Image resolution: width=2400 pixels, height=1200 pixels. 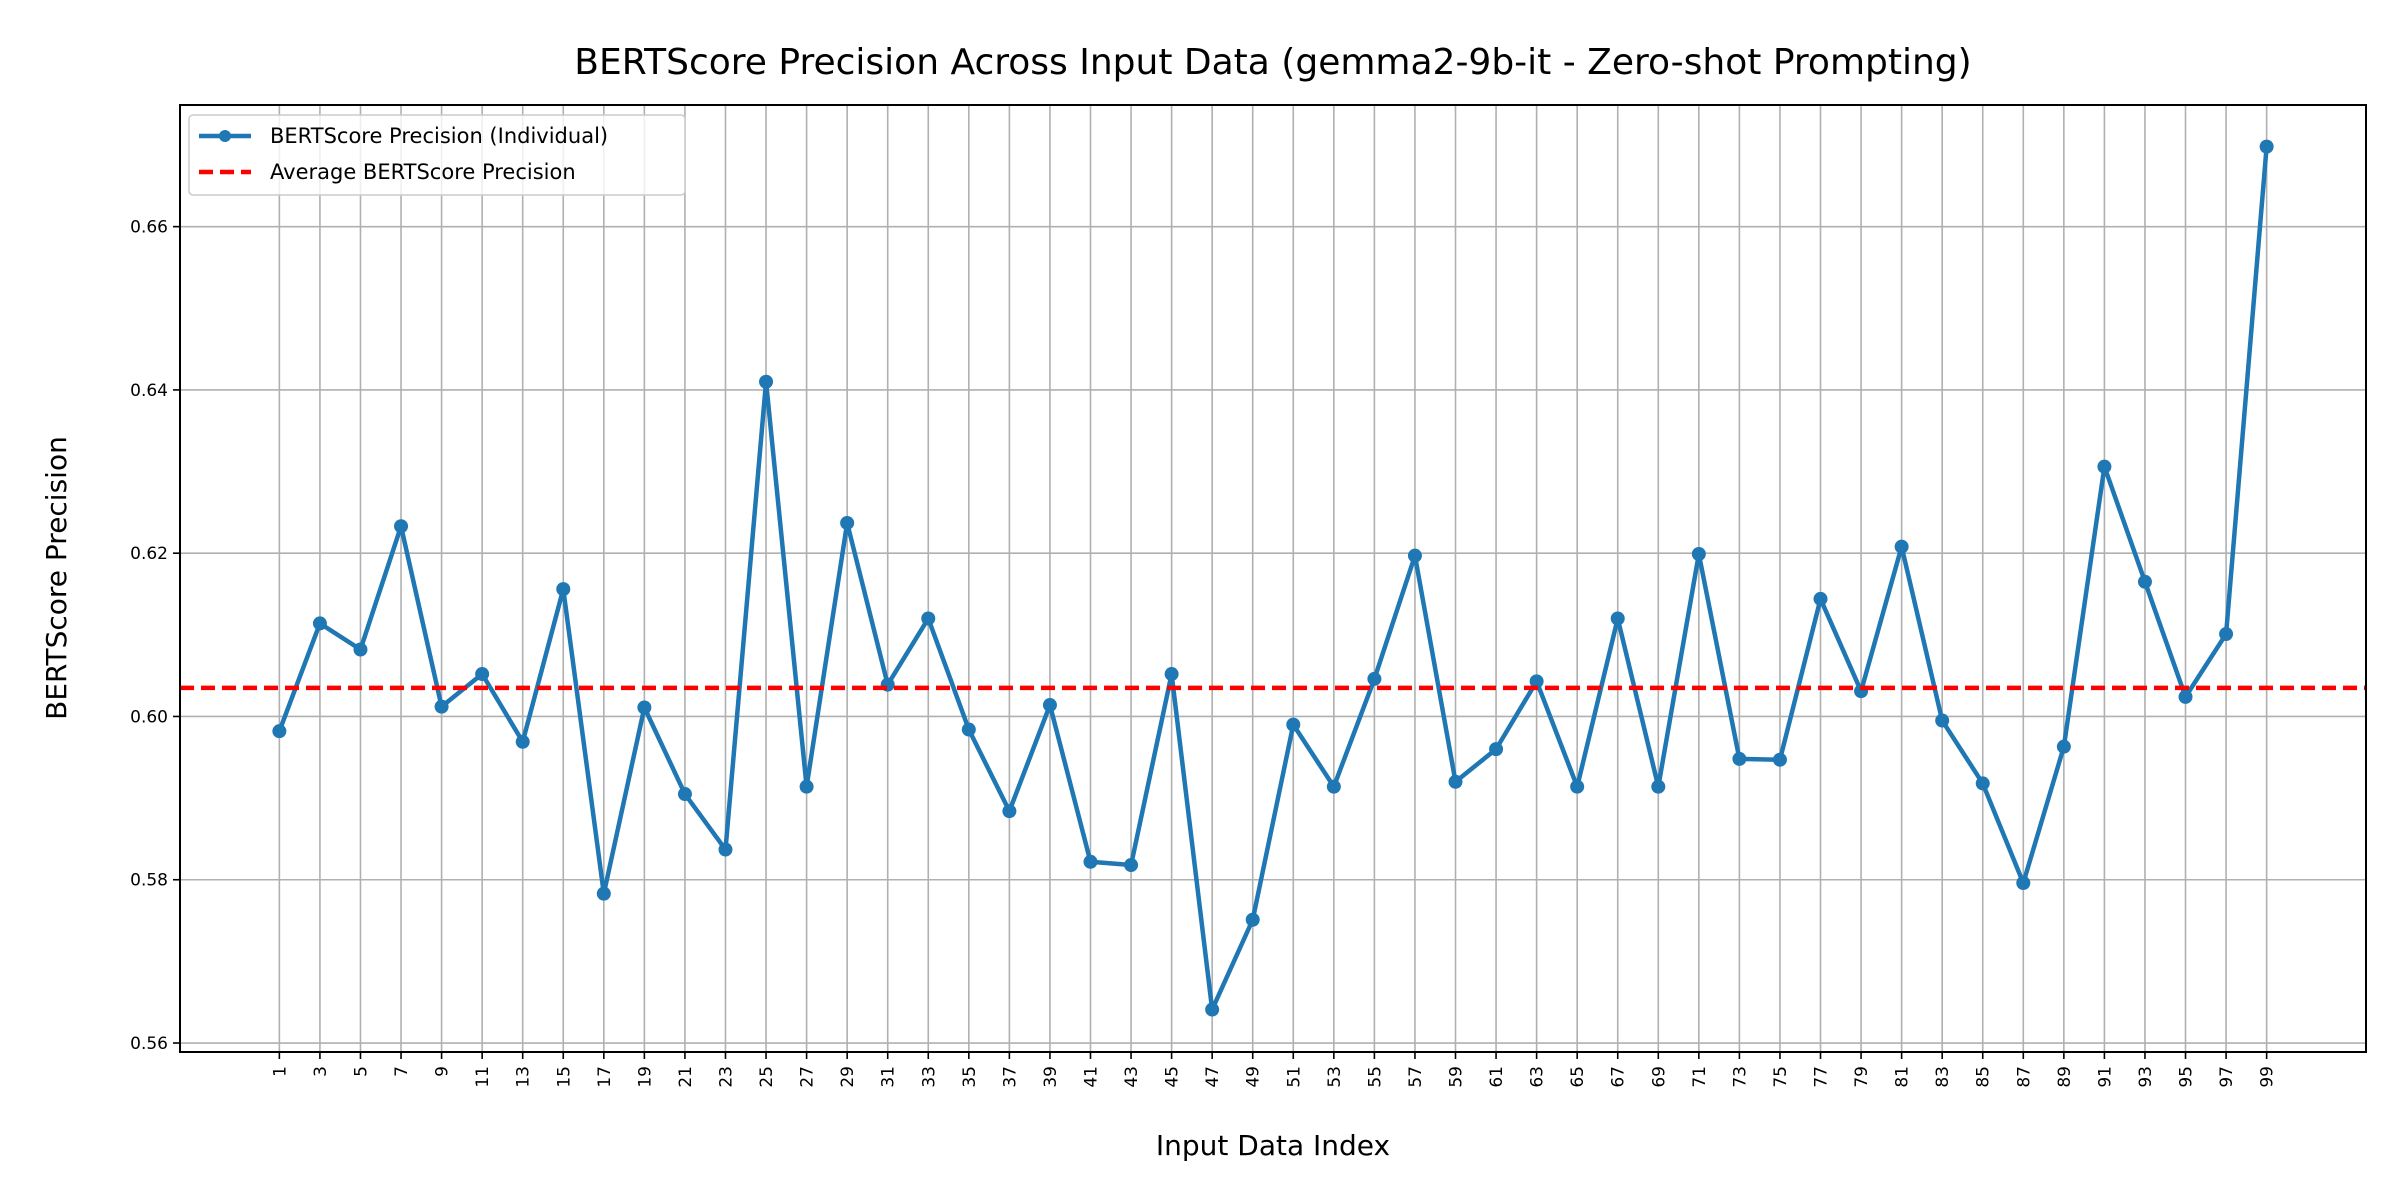 I want to click on x-tick-label: 31, so click(x=889, y=1077).